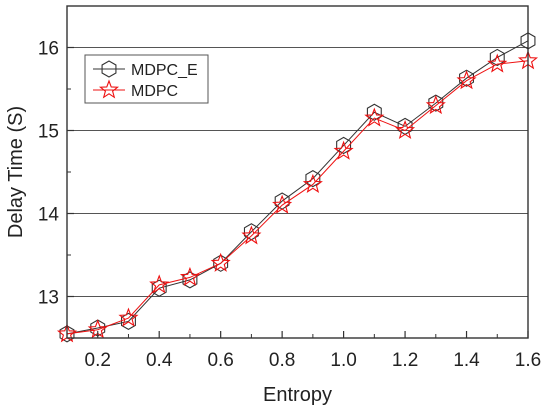  I want to click on x-axis-title: Entropy, so click(297, 395).